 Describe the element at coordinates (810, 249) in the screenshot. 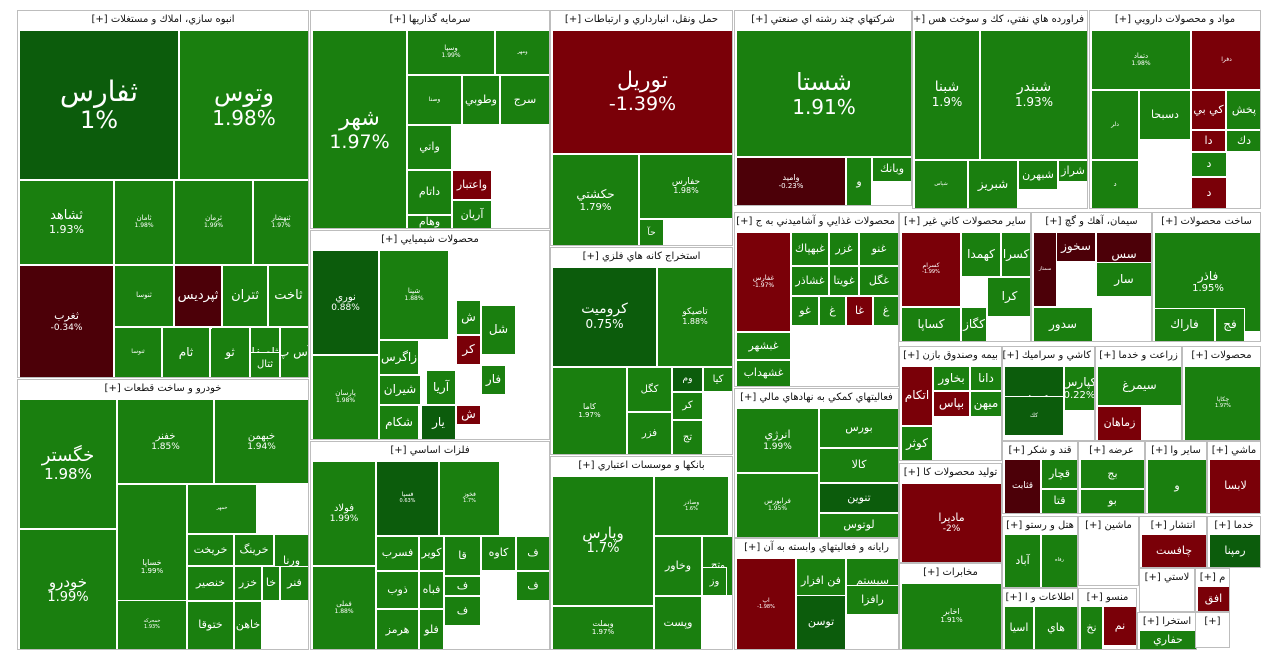

I see `stock-tile: غبهپاك` at that location.